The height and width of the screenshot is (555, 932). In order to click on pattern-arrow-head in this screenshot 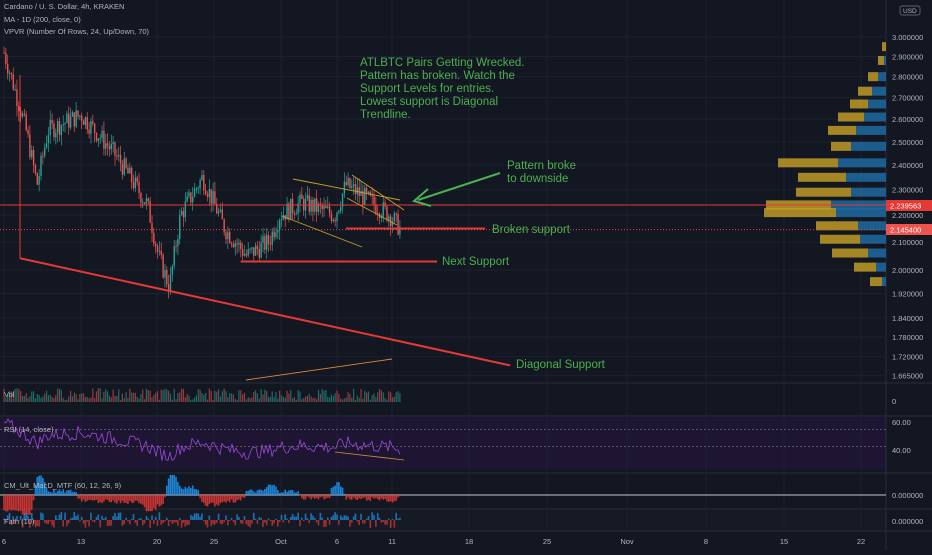, I will do `click(421, 197)`.